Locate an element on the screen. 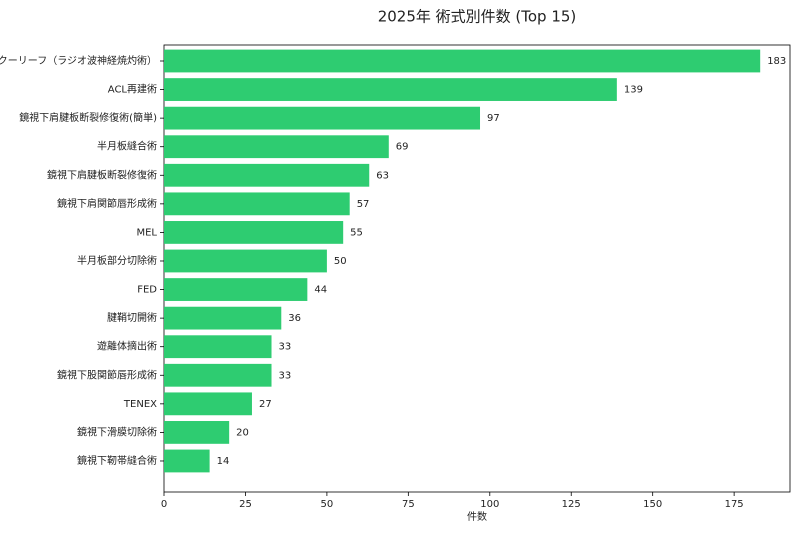 The height and width of the screenshot is (537, 800). x-tick-label: 175 is located at coordinates (734, 504).